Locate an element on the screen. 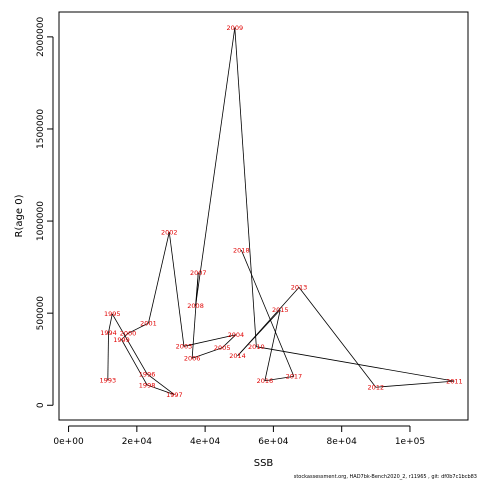 This screenshot has height=480, width=480. point-label-2004: 2004 is located at coordinates (236, 335).